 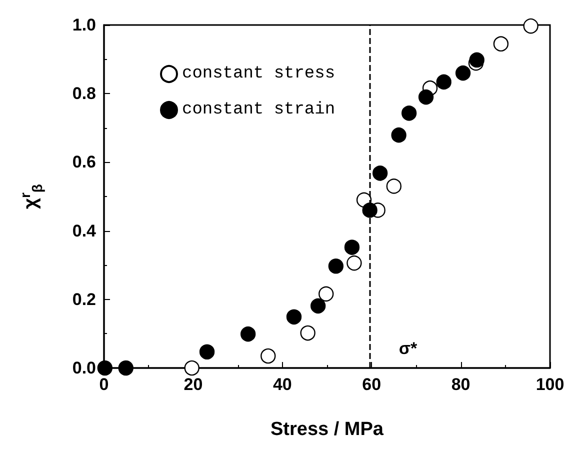 I want to click on x-axis-title: Stress / MPa, so click(x=327, y=429).